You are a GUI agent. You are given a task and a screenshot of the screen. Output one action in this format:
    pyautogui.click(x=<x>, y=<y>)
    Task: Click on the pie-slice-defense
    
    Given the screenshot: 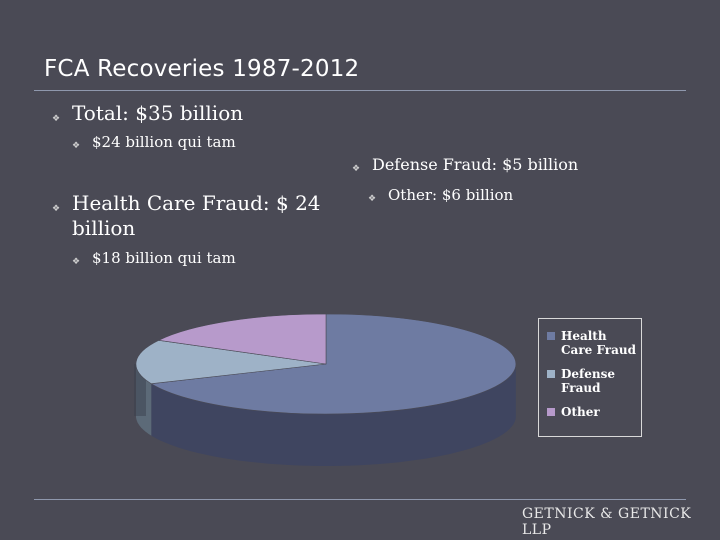 What is the action you would take?
    pyautogui.click(x=231, y=362)
    